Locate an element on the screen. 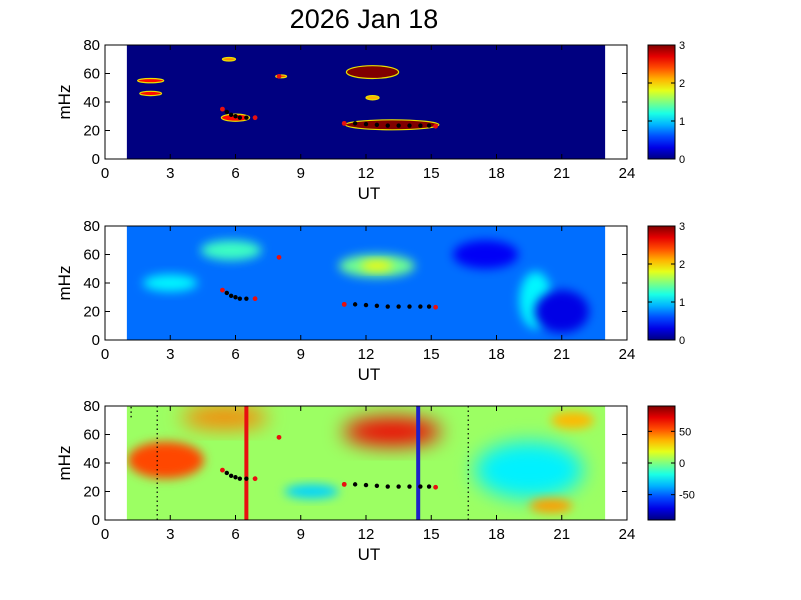  colorbar-2: 0 1 2 3 is located at coordinates (666, 284).